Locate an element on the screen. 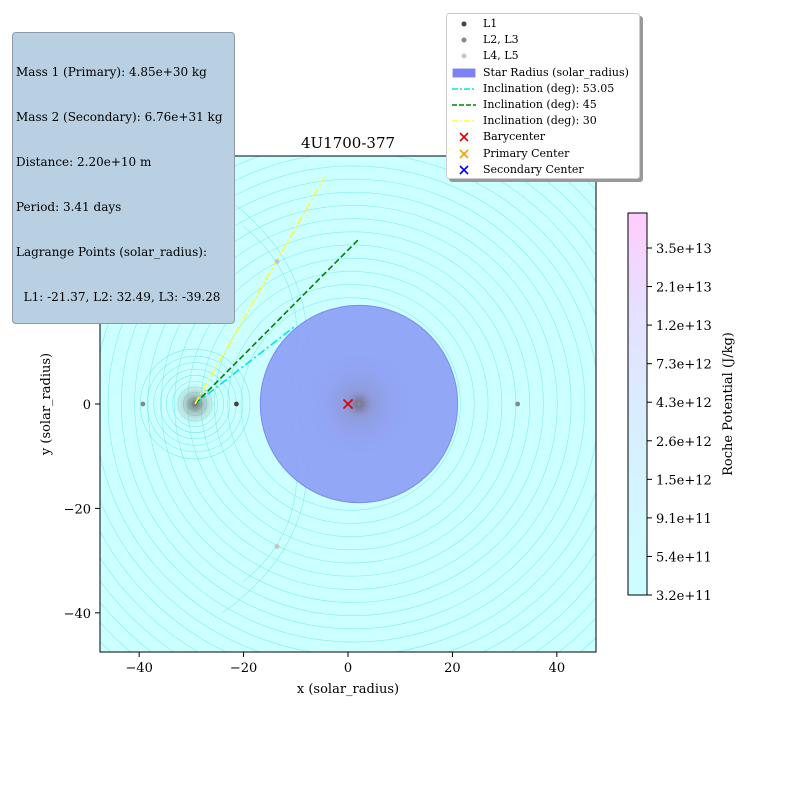 This screenshot has height=800, width=800. legend-label: Secondary Center is located at coordinates (533, 169).